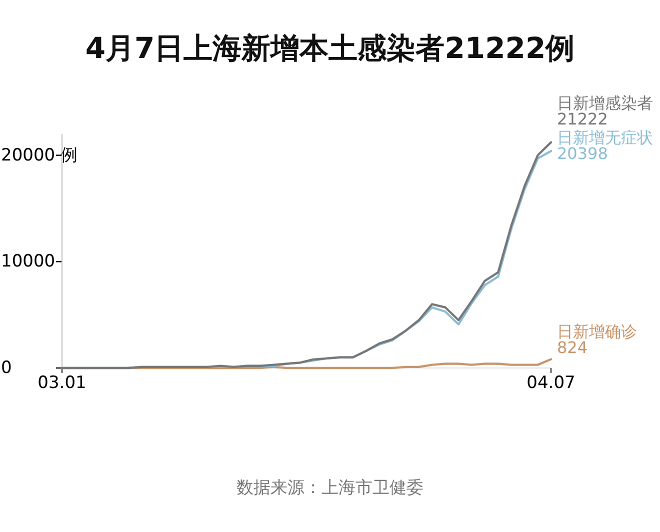  I want to click on y-tick-label: 20000 例, so click(39, 155).